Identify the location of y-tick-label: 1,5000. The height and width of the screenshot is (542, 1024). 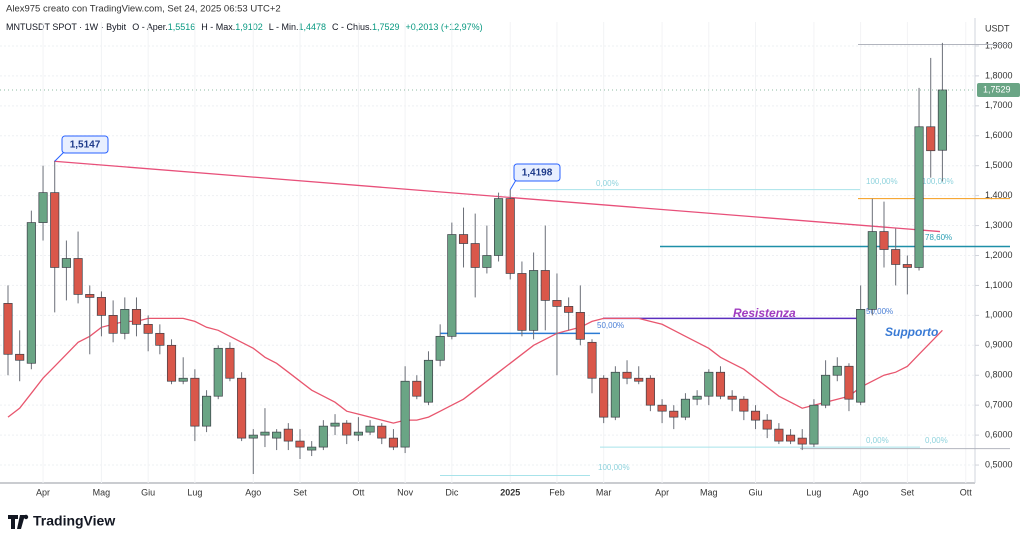
(999, 165).